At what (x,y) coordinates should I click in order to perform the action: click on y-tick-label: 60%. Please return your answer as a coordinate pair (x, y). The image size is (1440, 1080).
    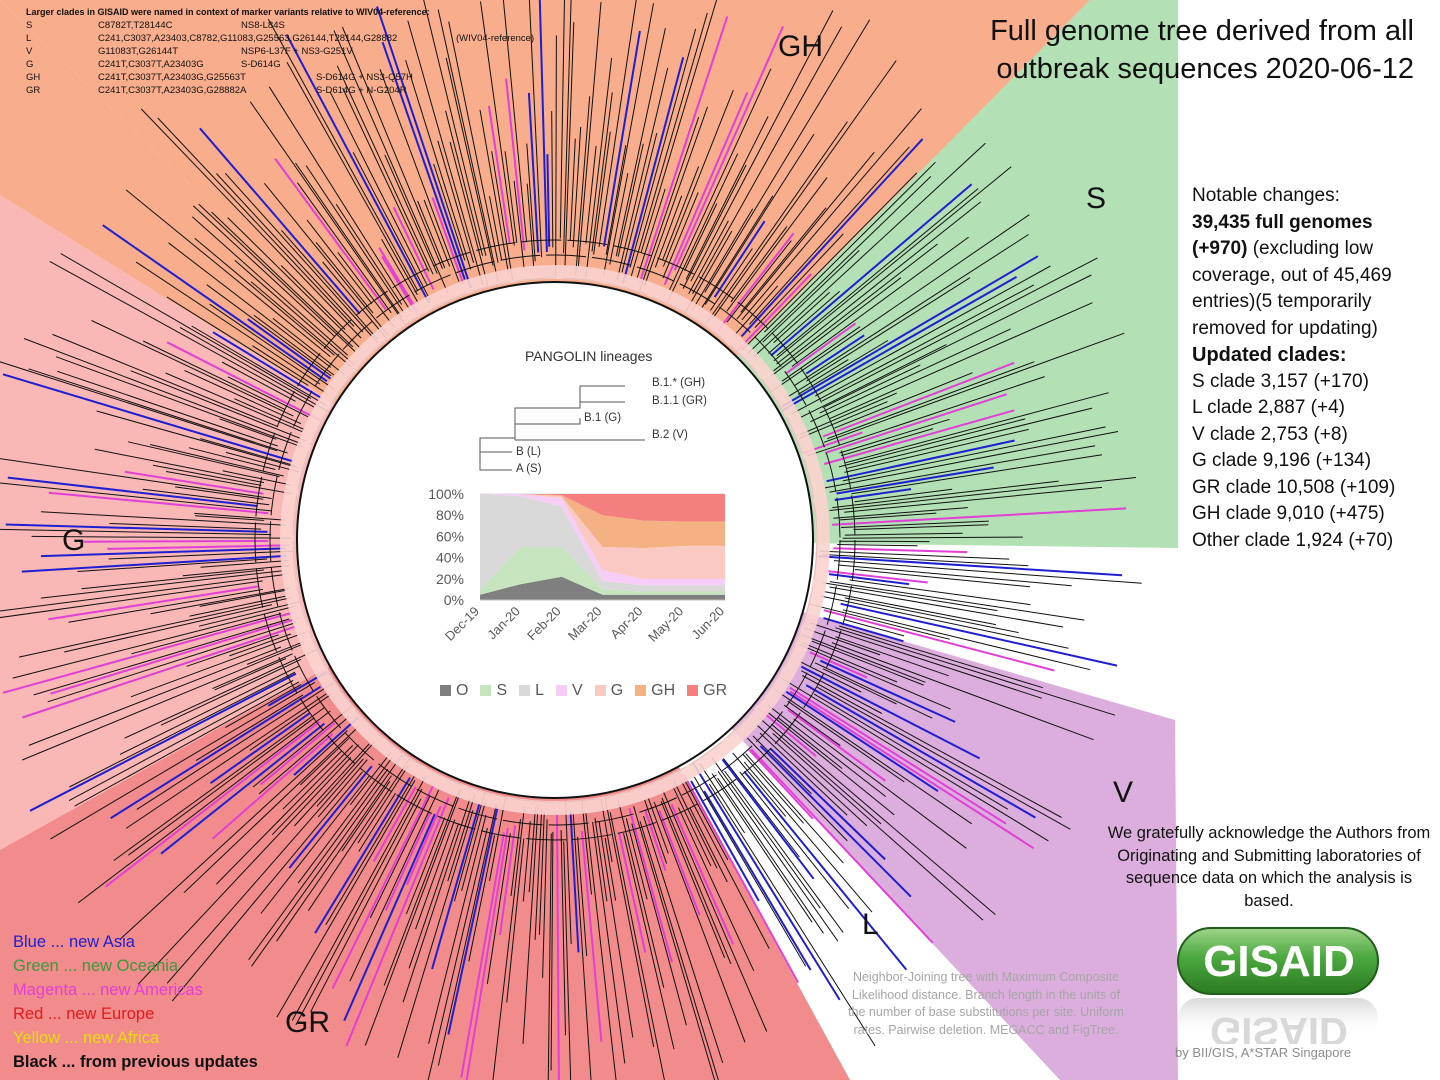
    Looking at the image, I should click on (450, 536).